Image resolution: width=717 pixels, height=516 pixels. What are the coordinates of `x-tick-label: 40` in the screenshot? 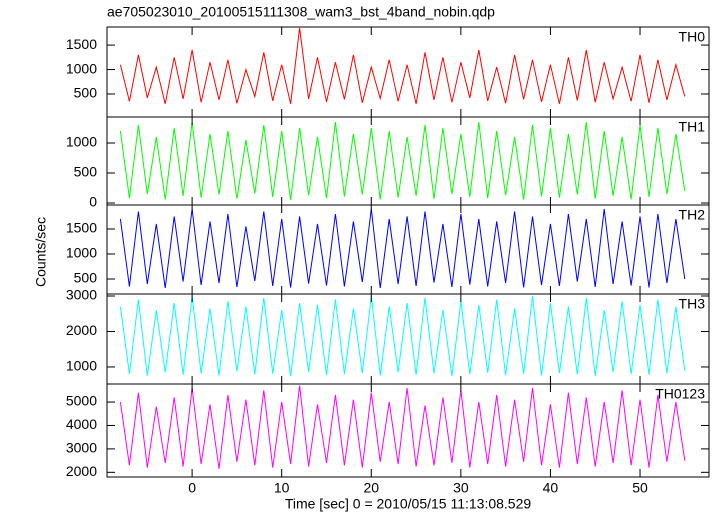 It's located at (551, 488).